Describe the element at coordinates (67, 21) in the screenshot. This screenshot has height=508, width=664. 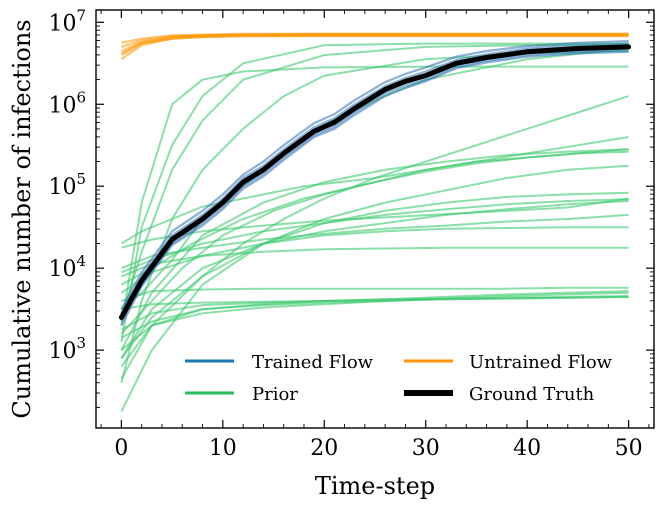
I see `y-tick-label: 10⁷` at that location.